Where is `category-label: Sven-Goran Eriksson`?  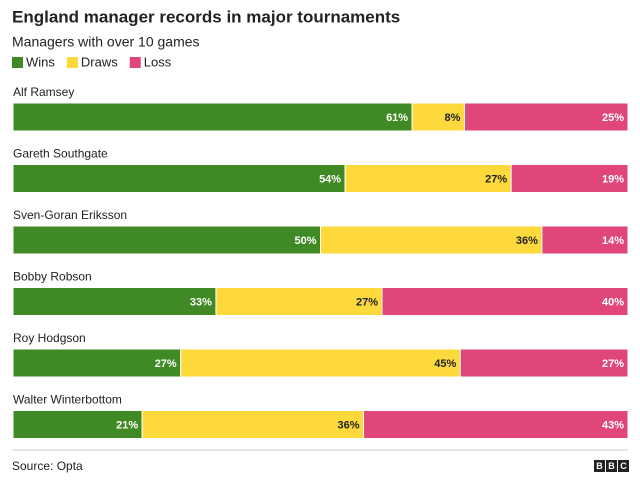 category-label: Sven-Goran Eriksson is located at coordinates (70, 215).